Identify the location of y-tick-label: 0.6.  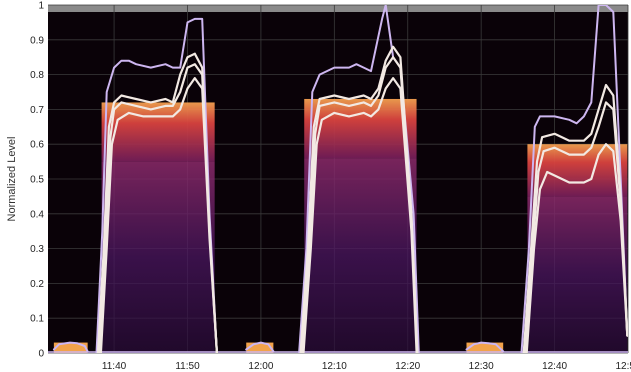
(37, 145).